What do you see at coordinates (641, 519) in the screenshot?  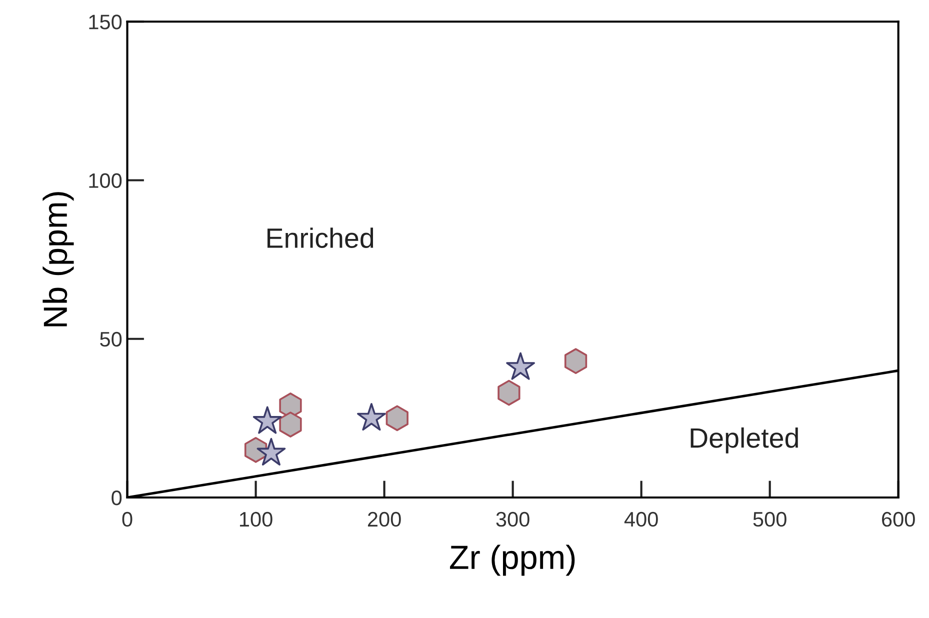 I see `x-tick-label: 400` at bounding box center [641, 519].